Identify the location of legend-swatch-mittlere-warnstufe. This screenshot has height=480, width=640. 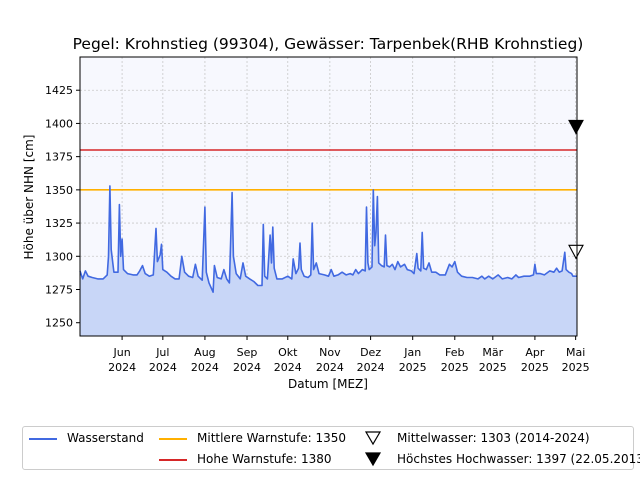
(173, 439).